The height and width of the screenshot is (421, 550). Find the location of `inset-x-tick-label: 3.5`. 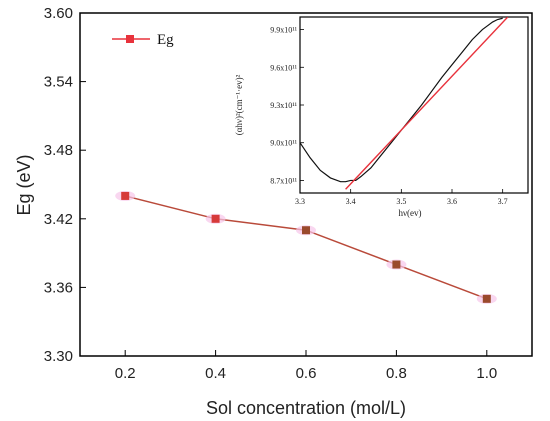

inset-x-tick-label: 3.5 is located at coordinates (401, 201).